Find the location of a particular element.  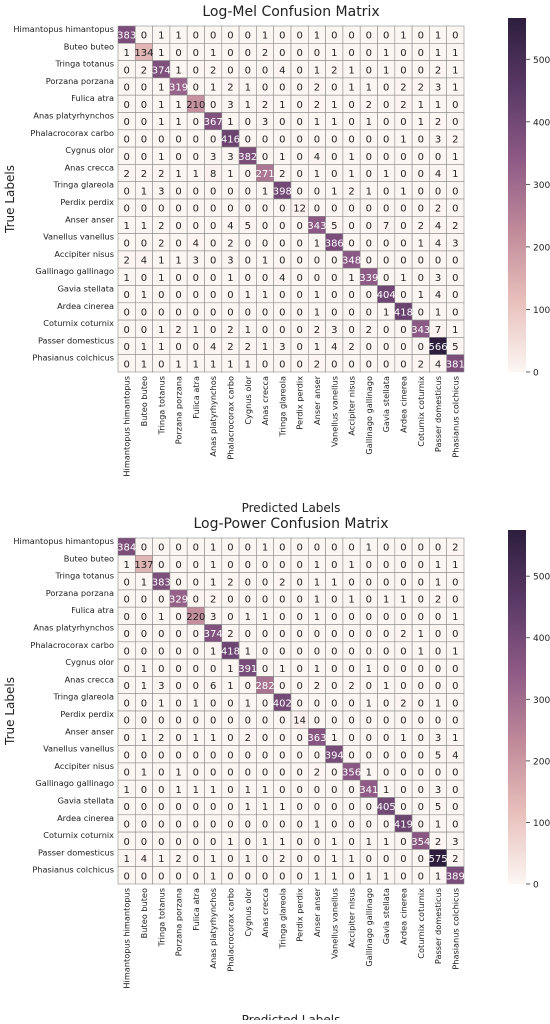

cell-value-label: 343 is located at coordinates (420, 330).